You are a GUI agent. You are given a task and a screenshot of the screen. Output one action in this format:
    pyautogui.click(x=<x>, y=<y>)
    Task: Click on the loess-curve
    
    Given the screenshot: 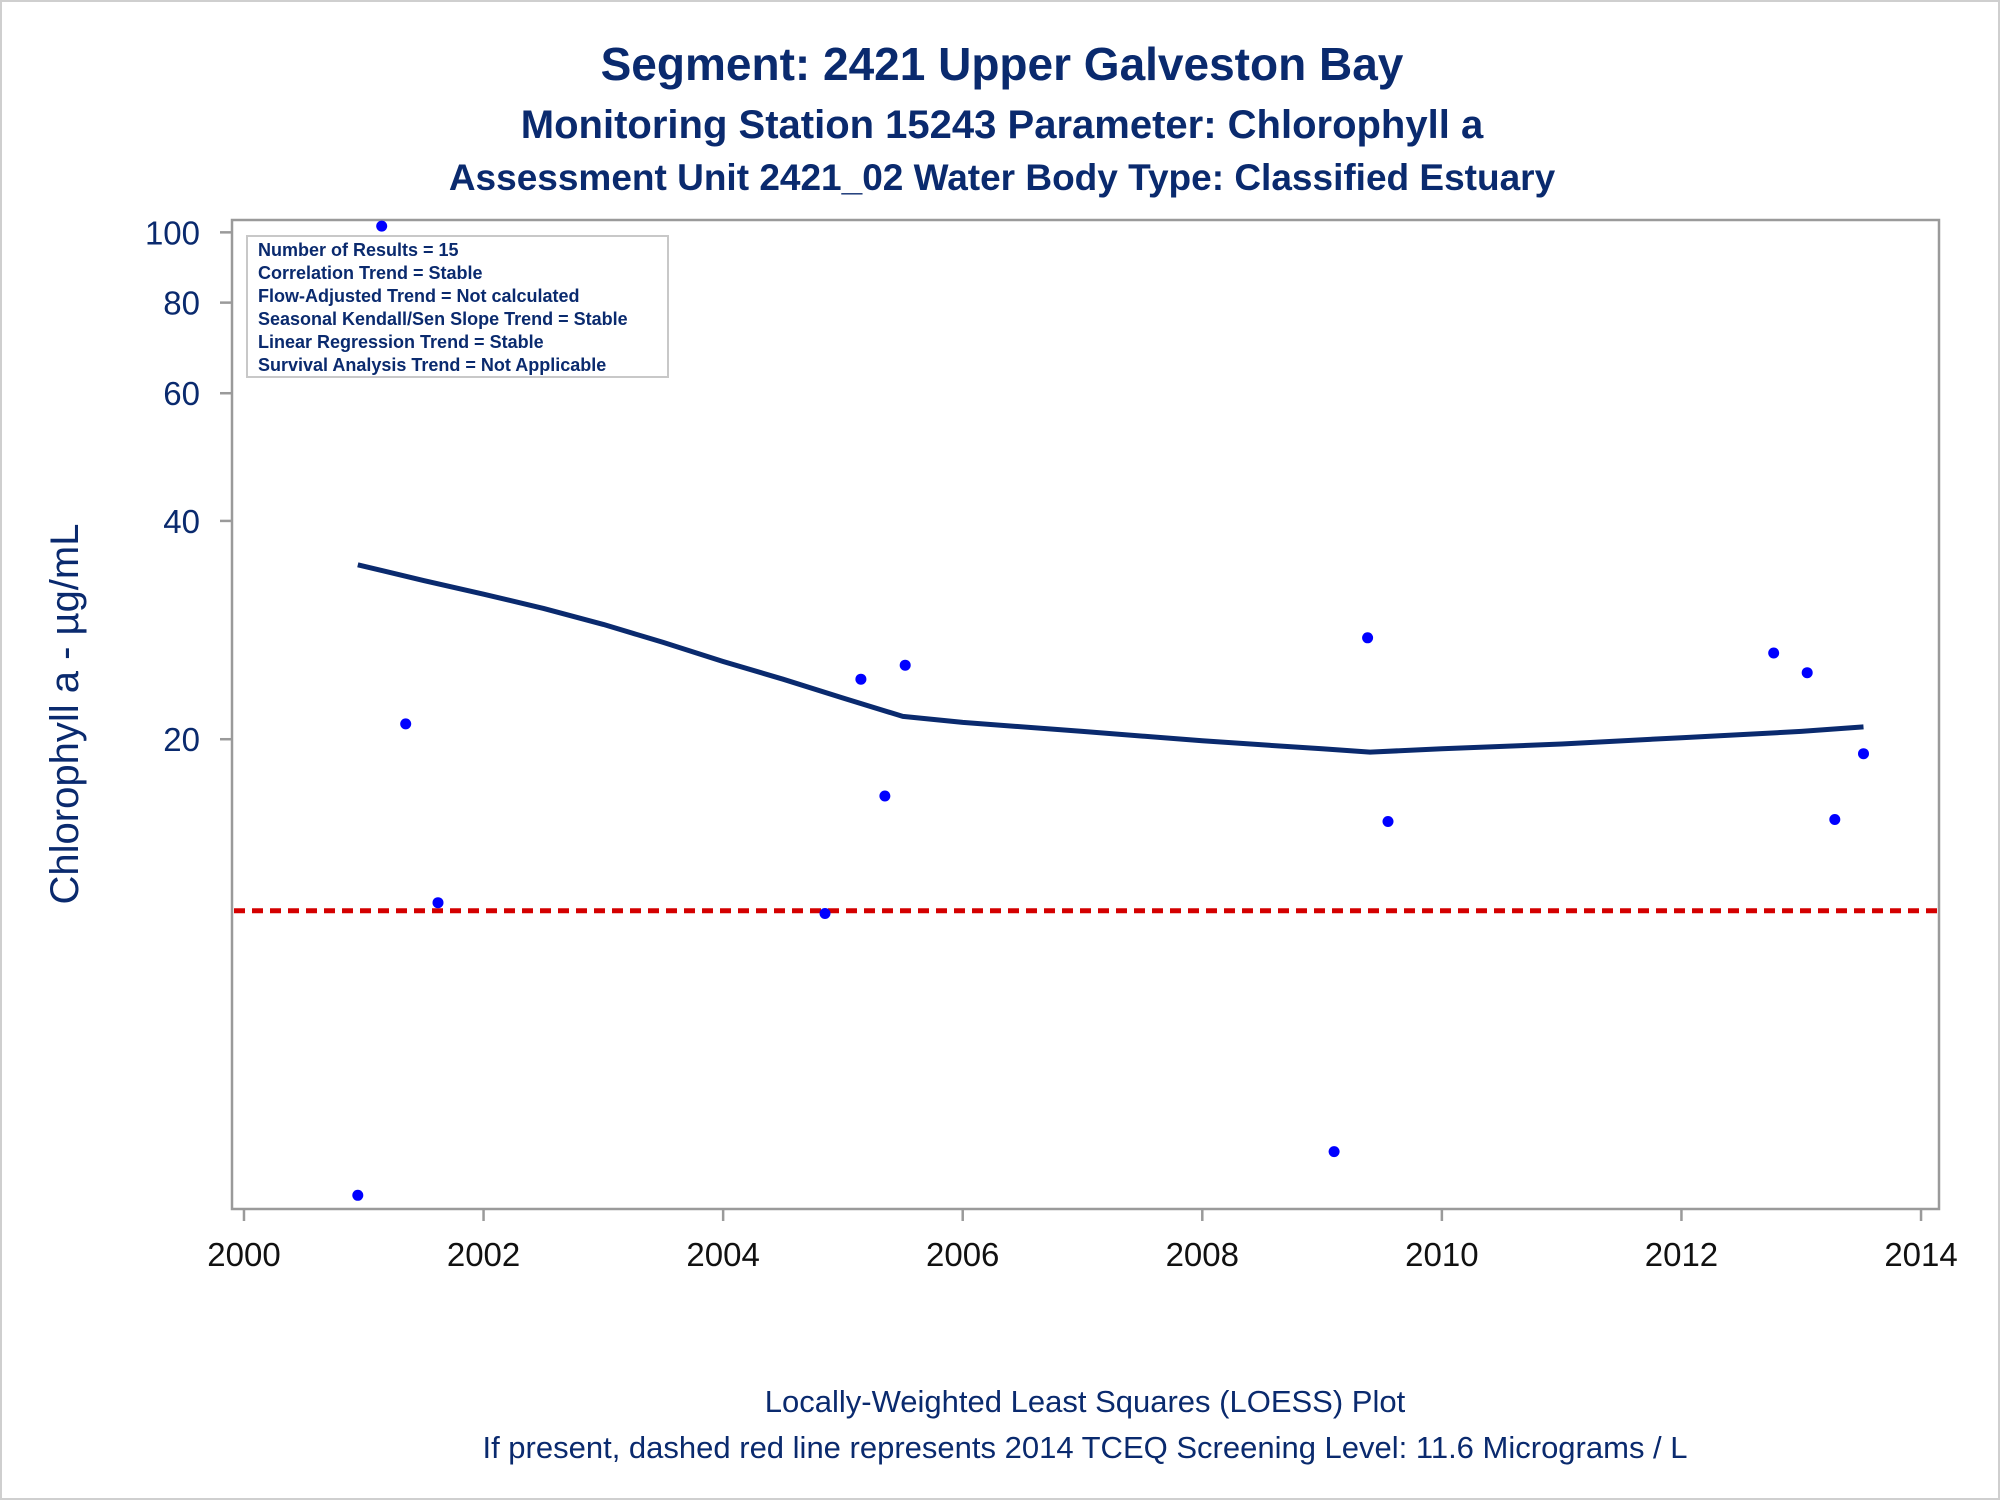 What is the action you would take?
    pyautogui.click(x=1110, y=658)
    